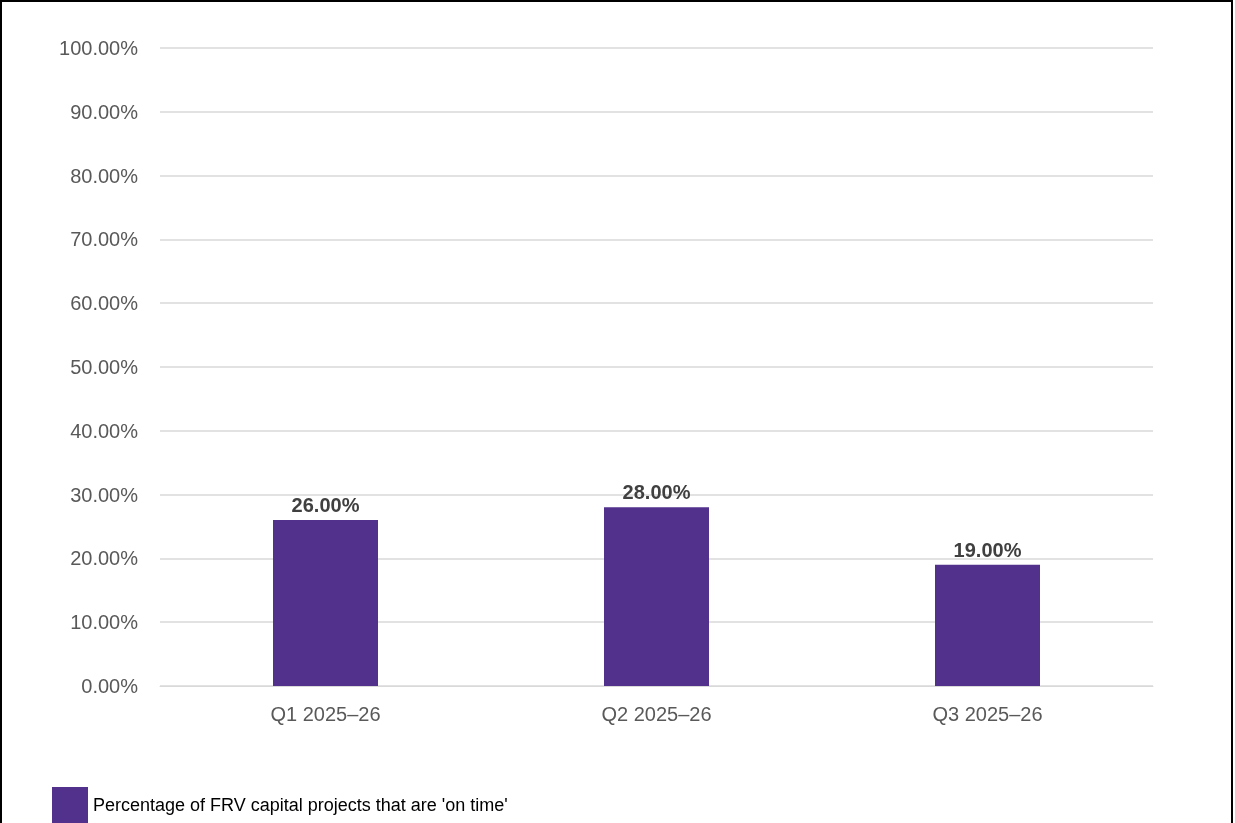 This screenshot has width=1235, height=823. Describe the element at coordinates (104, 622) in the screenshot. I see `y-tick-label: 10.00%` at that location.